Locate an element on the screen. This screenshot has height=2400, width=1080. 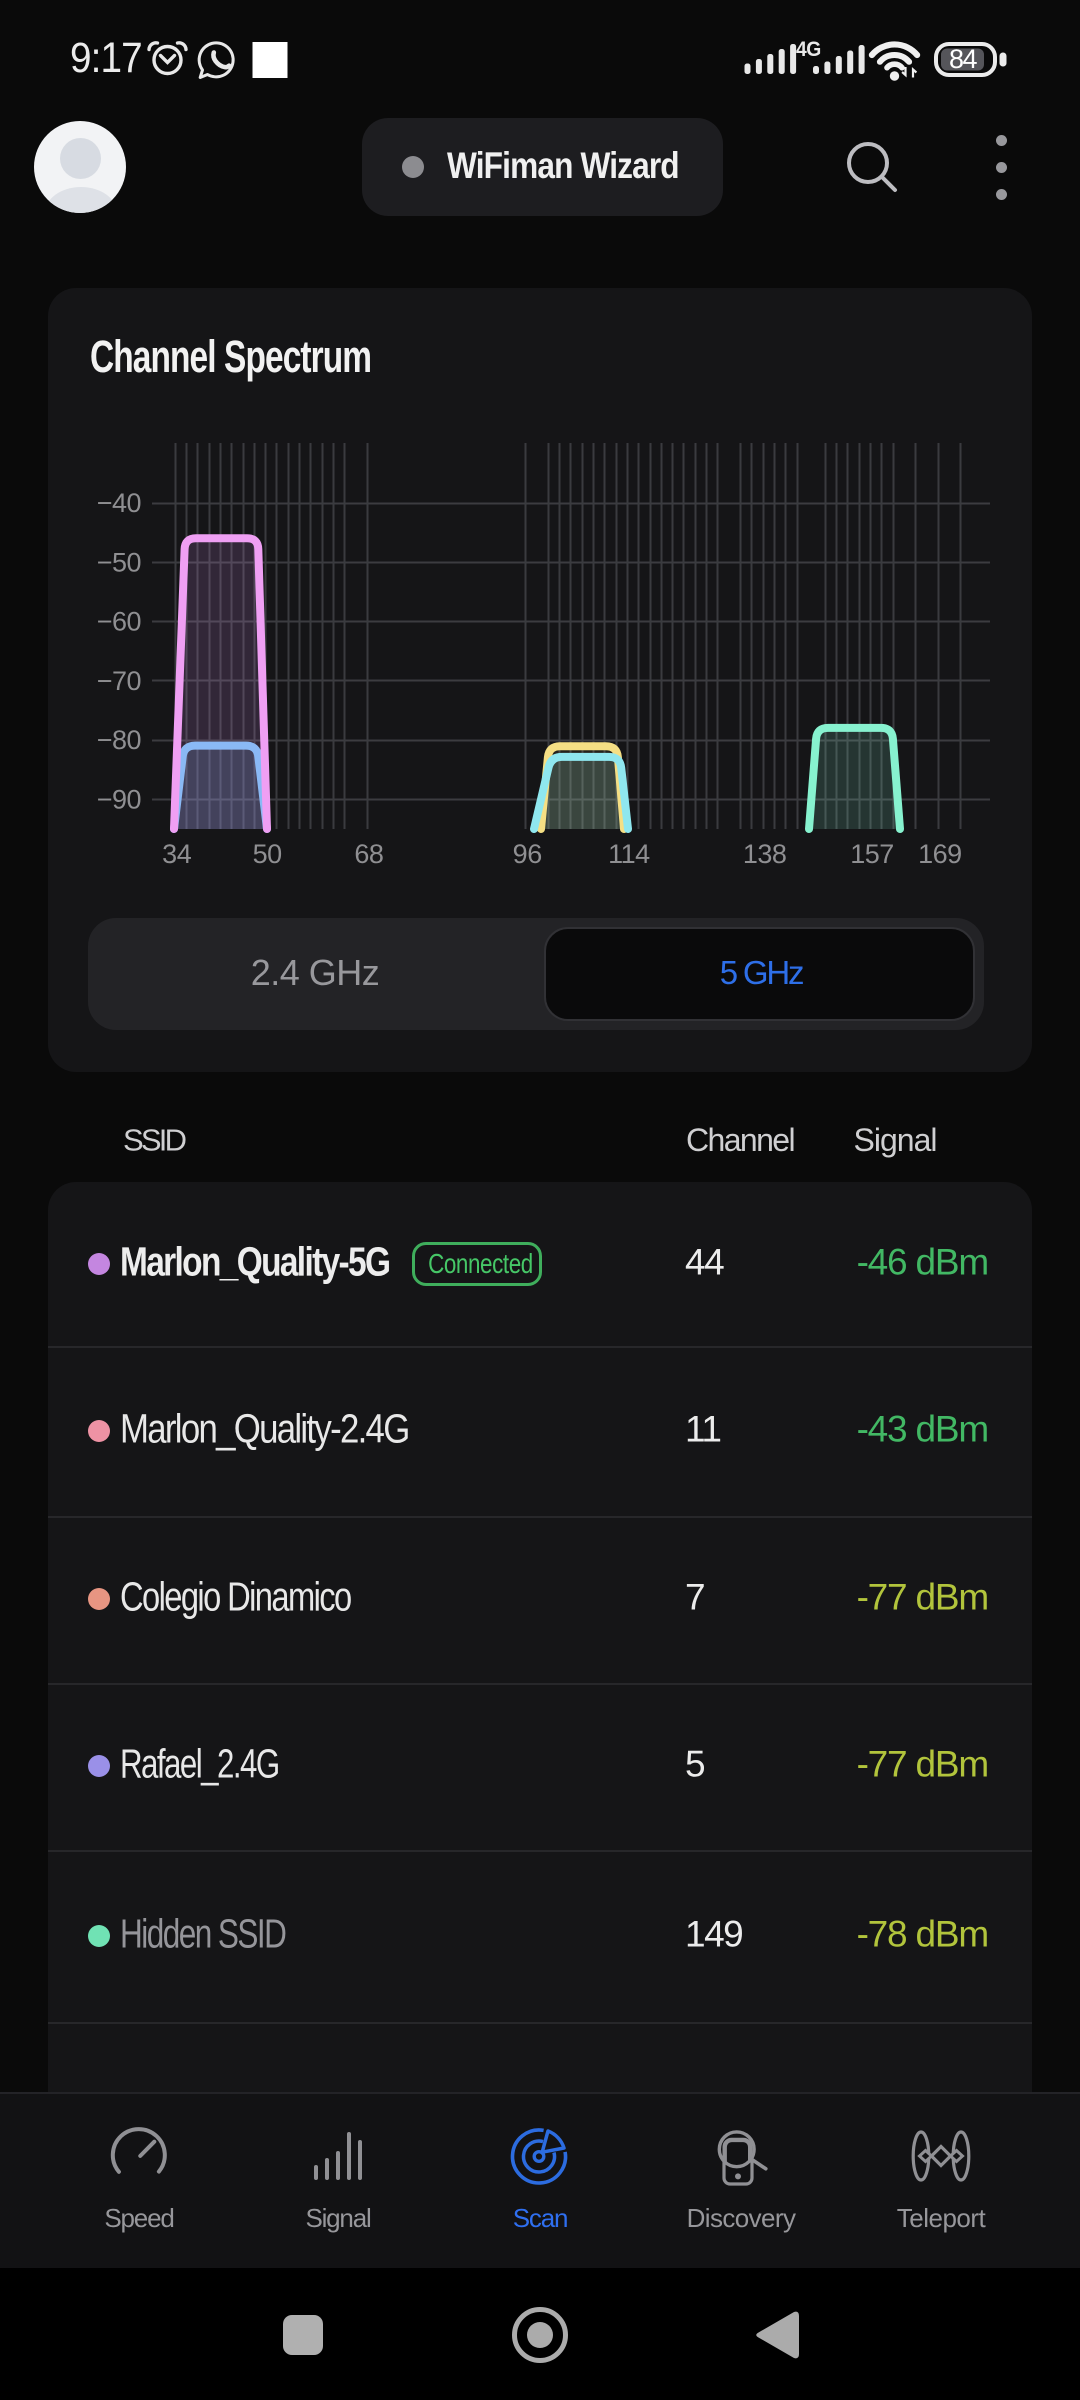
svg-text: 50 is located at coordinates (267, 854).